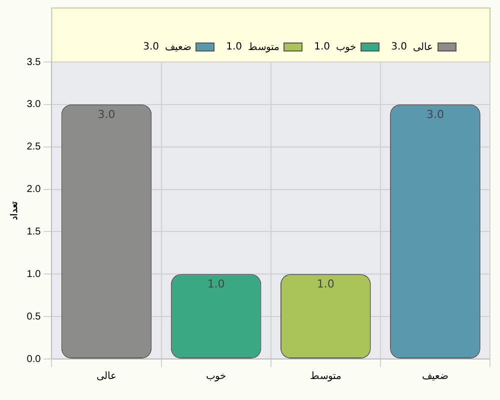  Describe the element at coordinates (346, 47) in the screenshot. I see `legend-label: خوب` at that location.